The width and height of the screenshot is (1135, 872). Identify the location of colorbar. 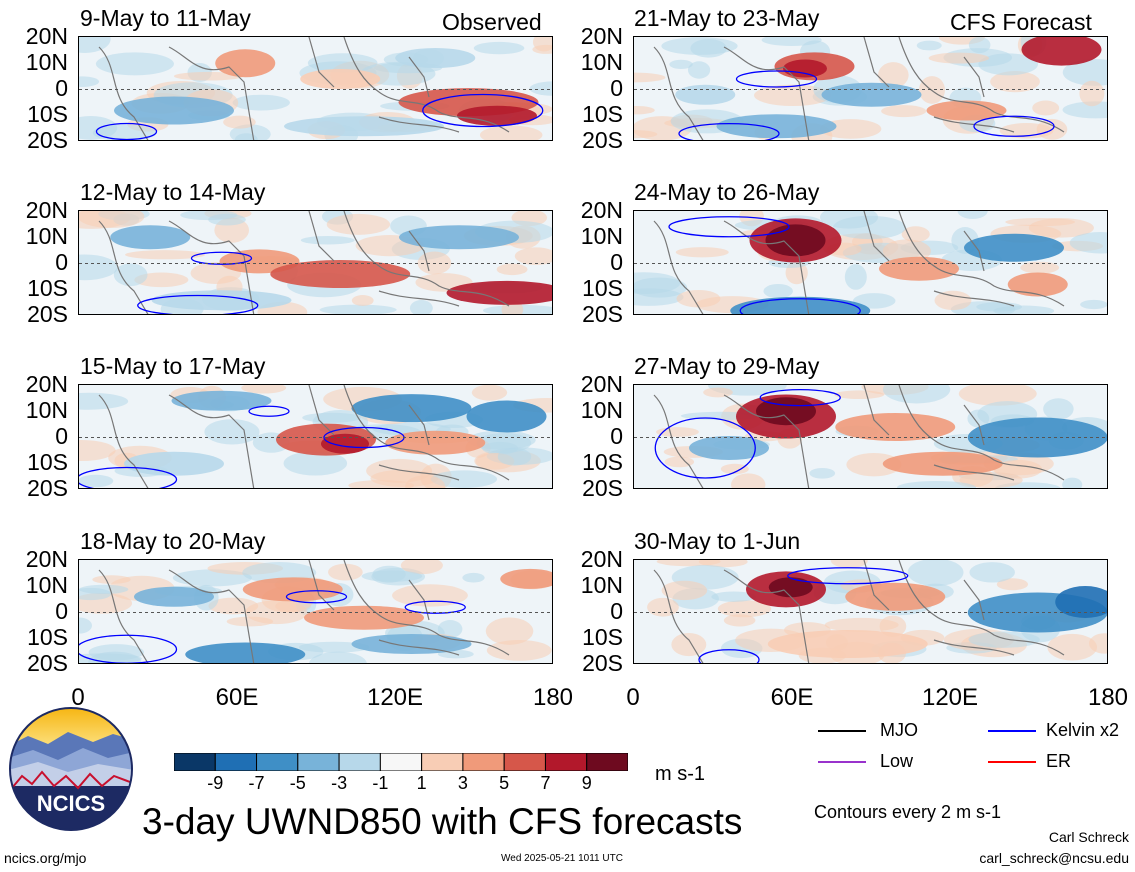
(401, 762).